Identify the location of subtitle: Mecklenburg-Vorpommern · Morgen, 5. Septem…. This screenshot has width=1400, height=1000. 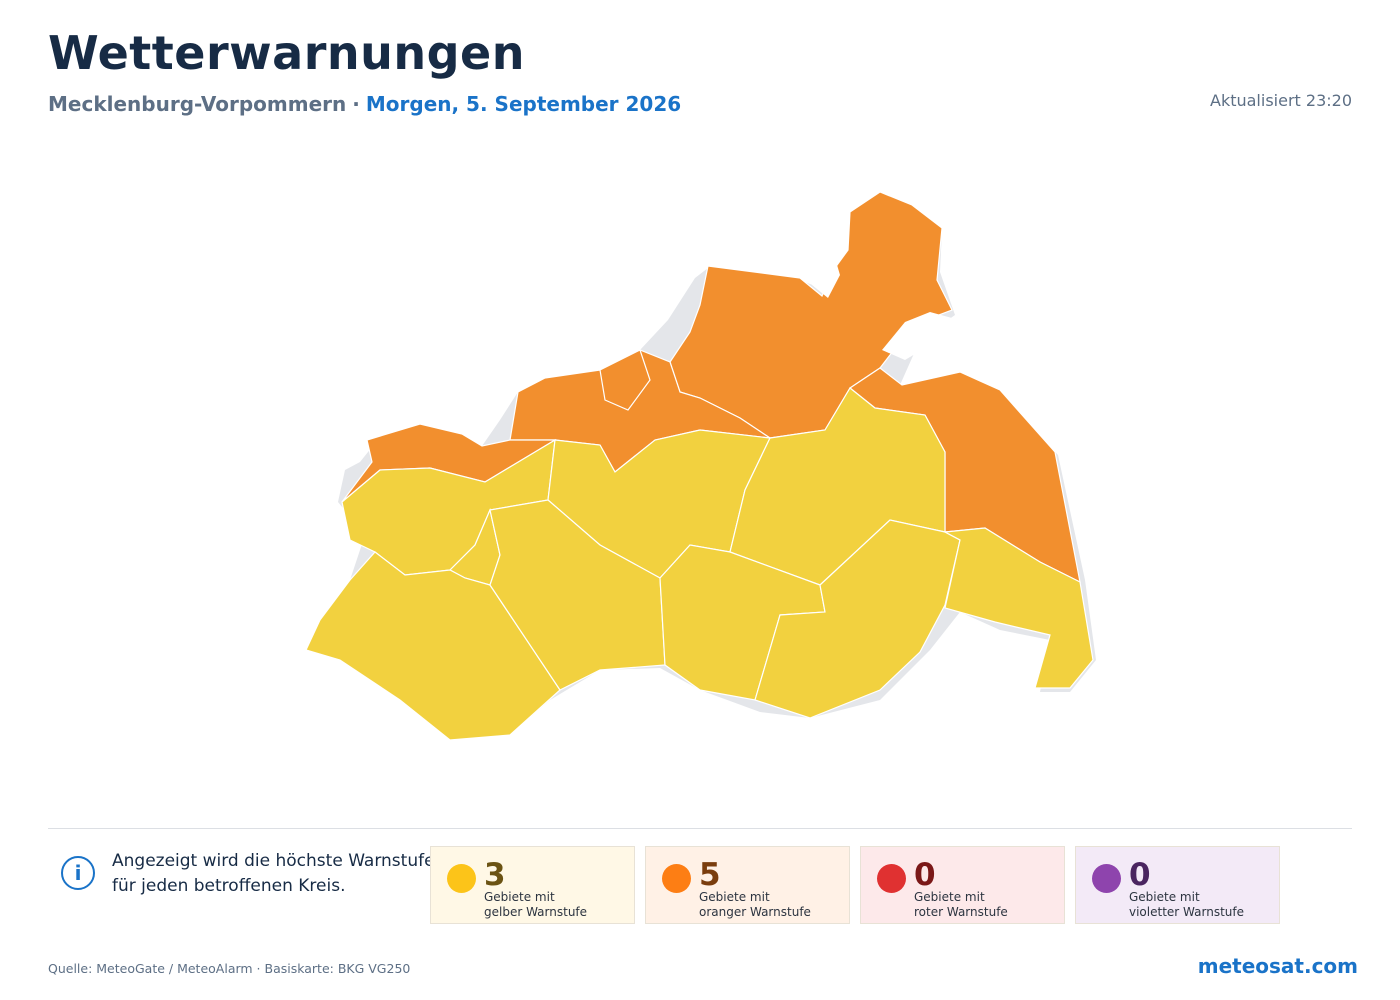
(364, 104).